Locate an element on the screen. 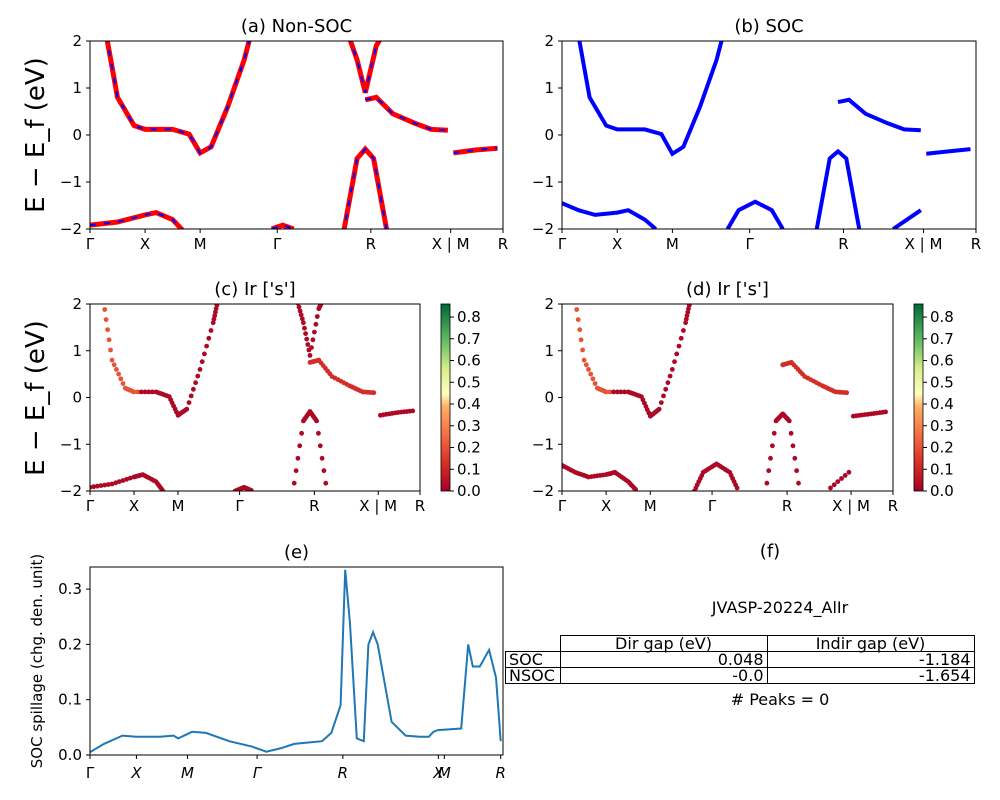 The height and width of the screenshot is (800, 1000). x-tick-label: X | M is located at coordinates (924, 244).